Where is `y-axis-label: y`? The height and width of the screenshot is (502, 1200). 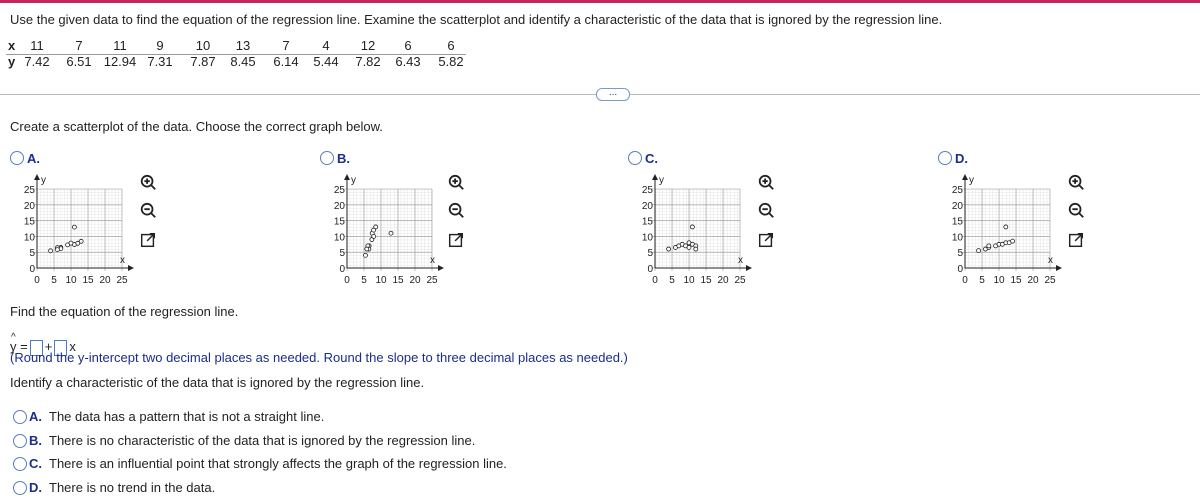 y-axis-label: y is located at coordinates (353, 180).